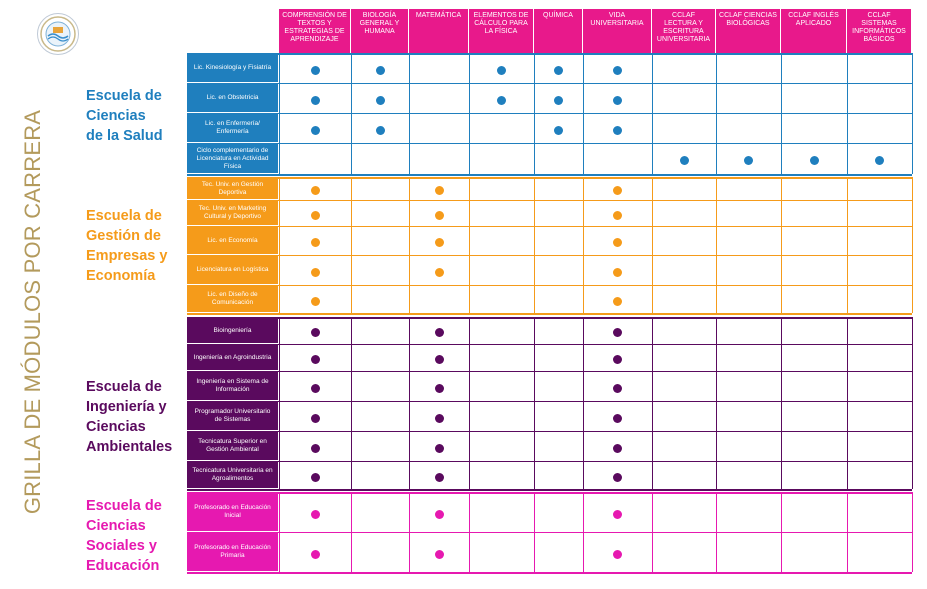  I want to click on school-name-line: Ambientales, so click(129, 447).